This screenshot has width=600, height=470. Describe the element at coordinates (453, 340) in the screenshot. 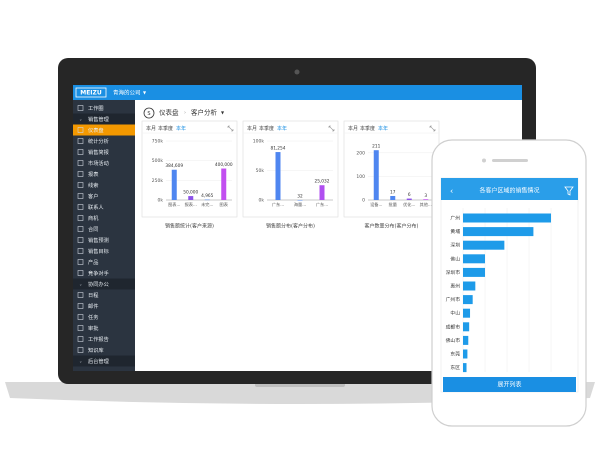

I see `y-tick-label: 佛山市` at that location.